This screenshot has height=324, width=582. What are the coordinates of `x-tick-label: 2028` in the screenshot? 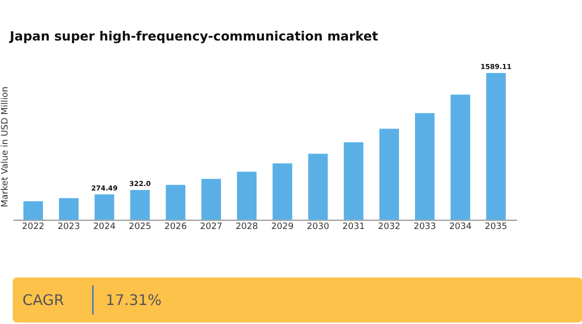 It's located at (247, 227).